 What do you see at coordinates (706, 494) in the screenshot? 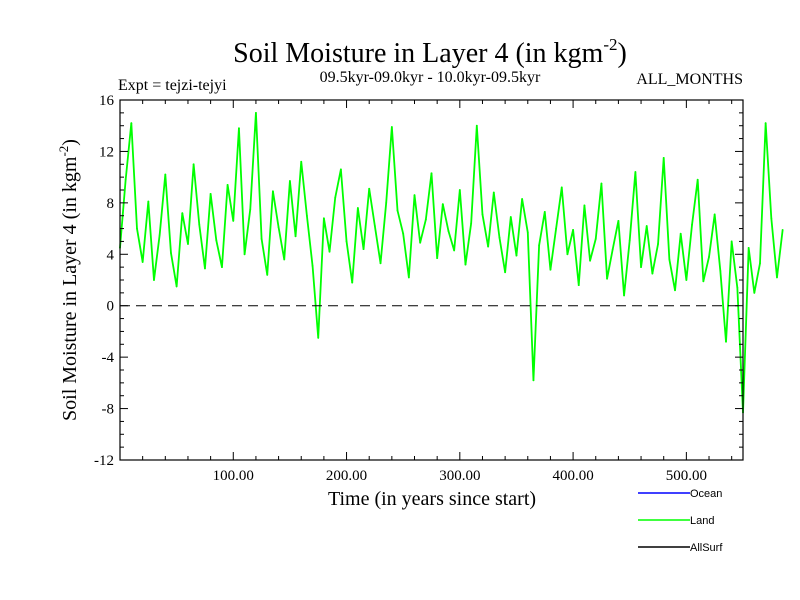
I see `legend-label-ocean: Ocean` at bounding box center [706, 494].